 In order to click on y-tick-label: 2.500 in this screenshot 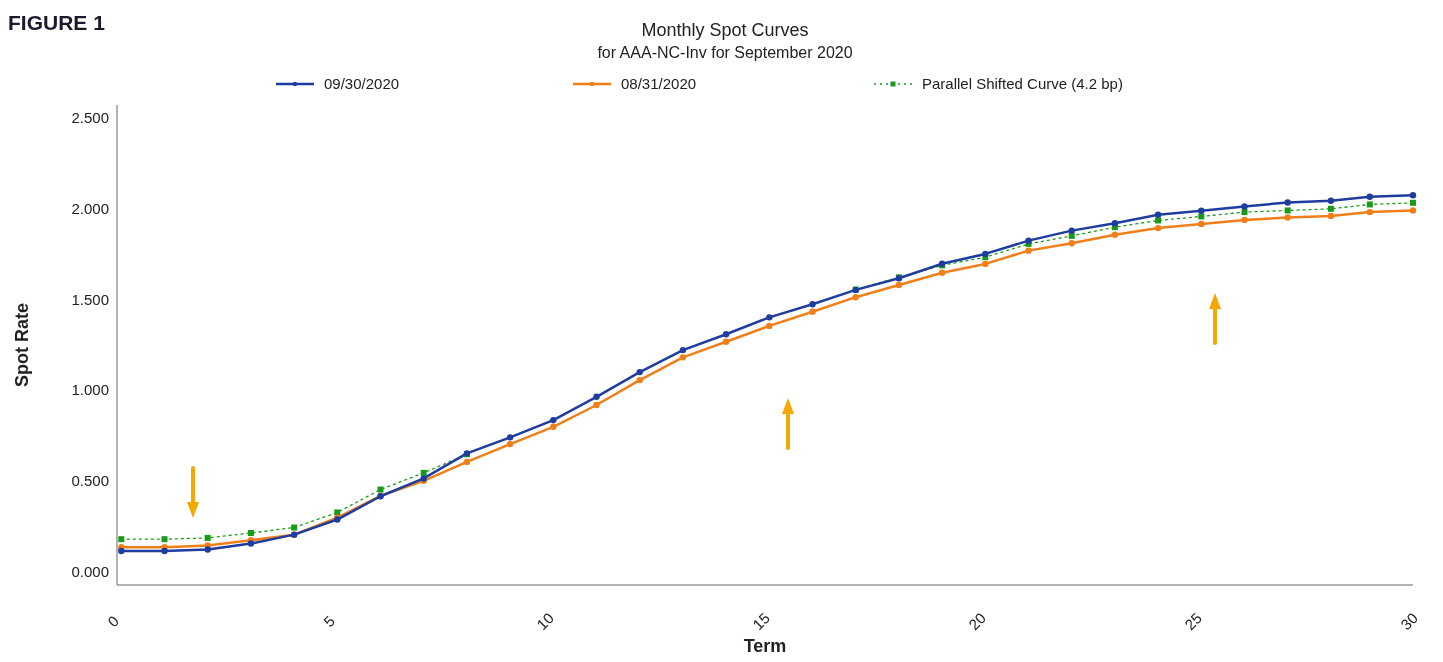, I will do `click(90, 117)`.